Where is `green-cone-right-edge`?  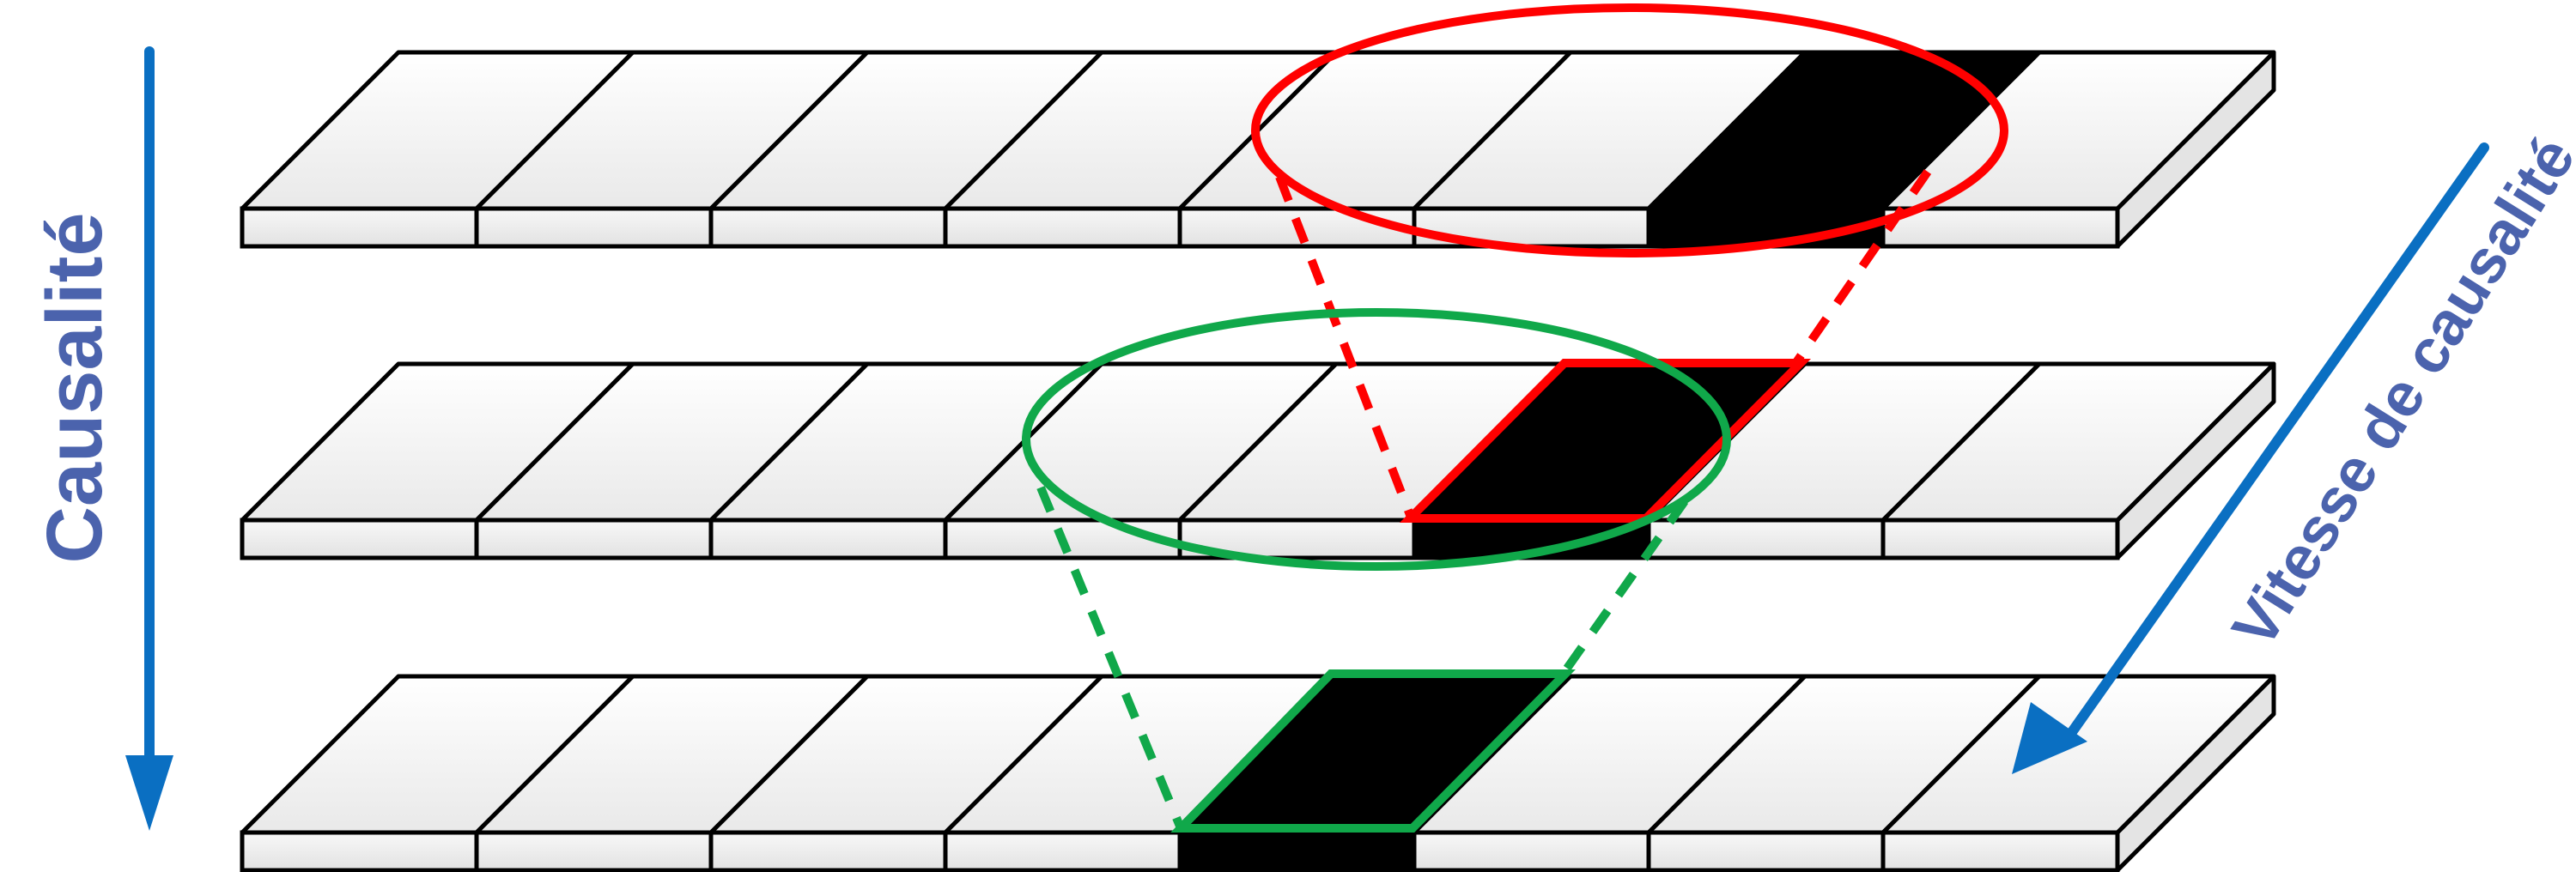 green-cone-right-edge is located at coordinates (1623, 590).